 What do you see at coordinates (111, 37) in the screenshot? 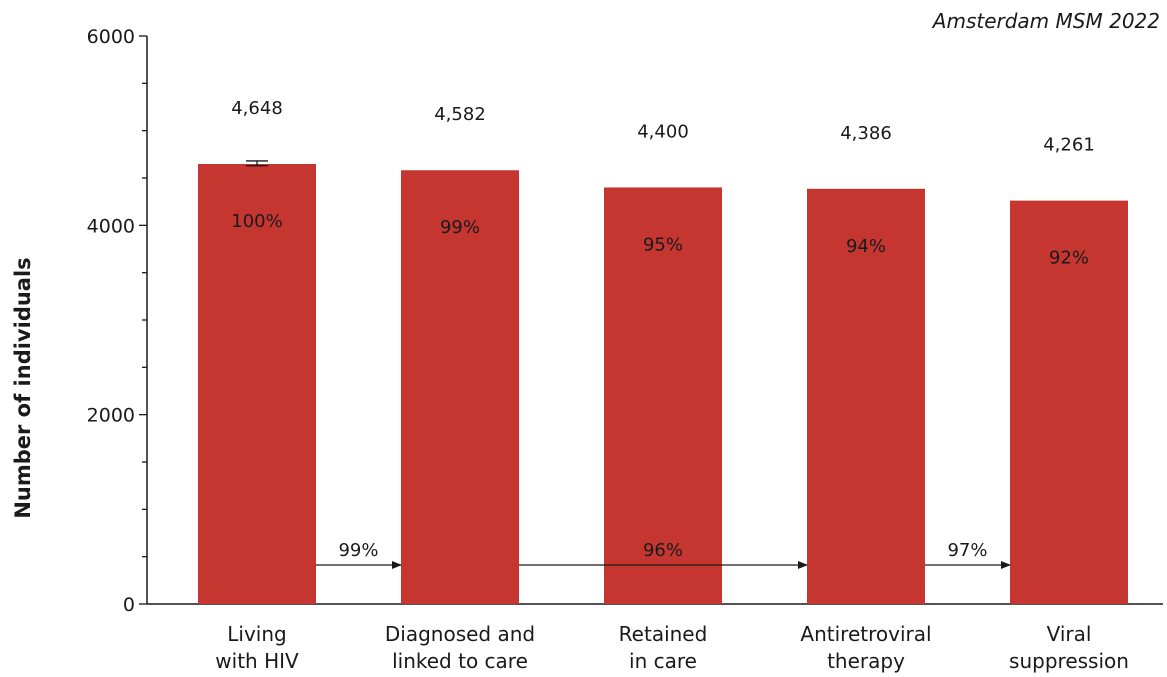
I see `y-tick-label: 6000` at bounding box center [111, 37].